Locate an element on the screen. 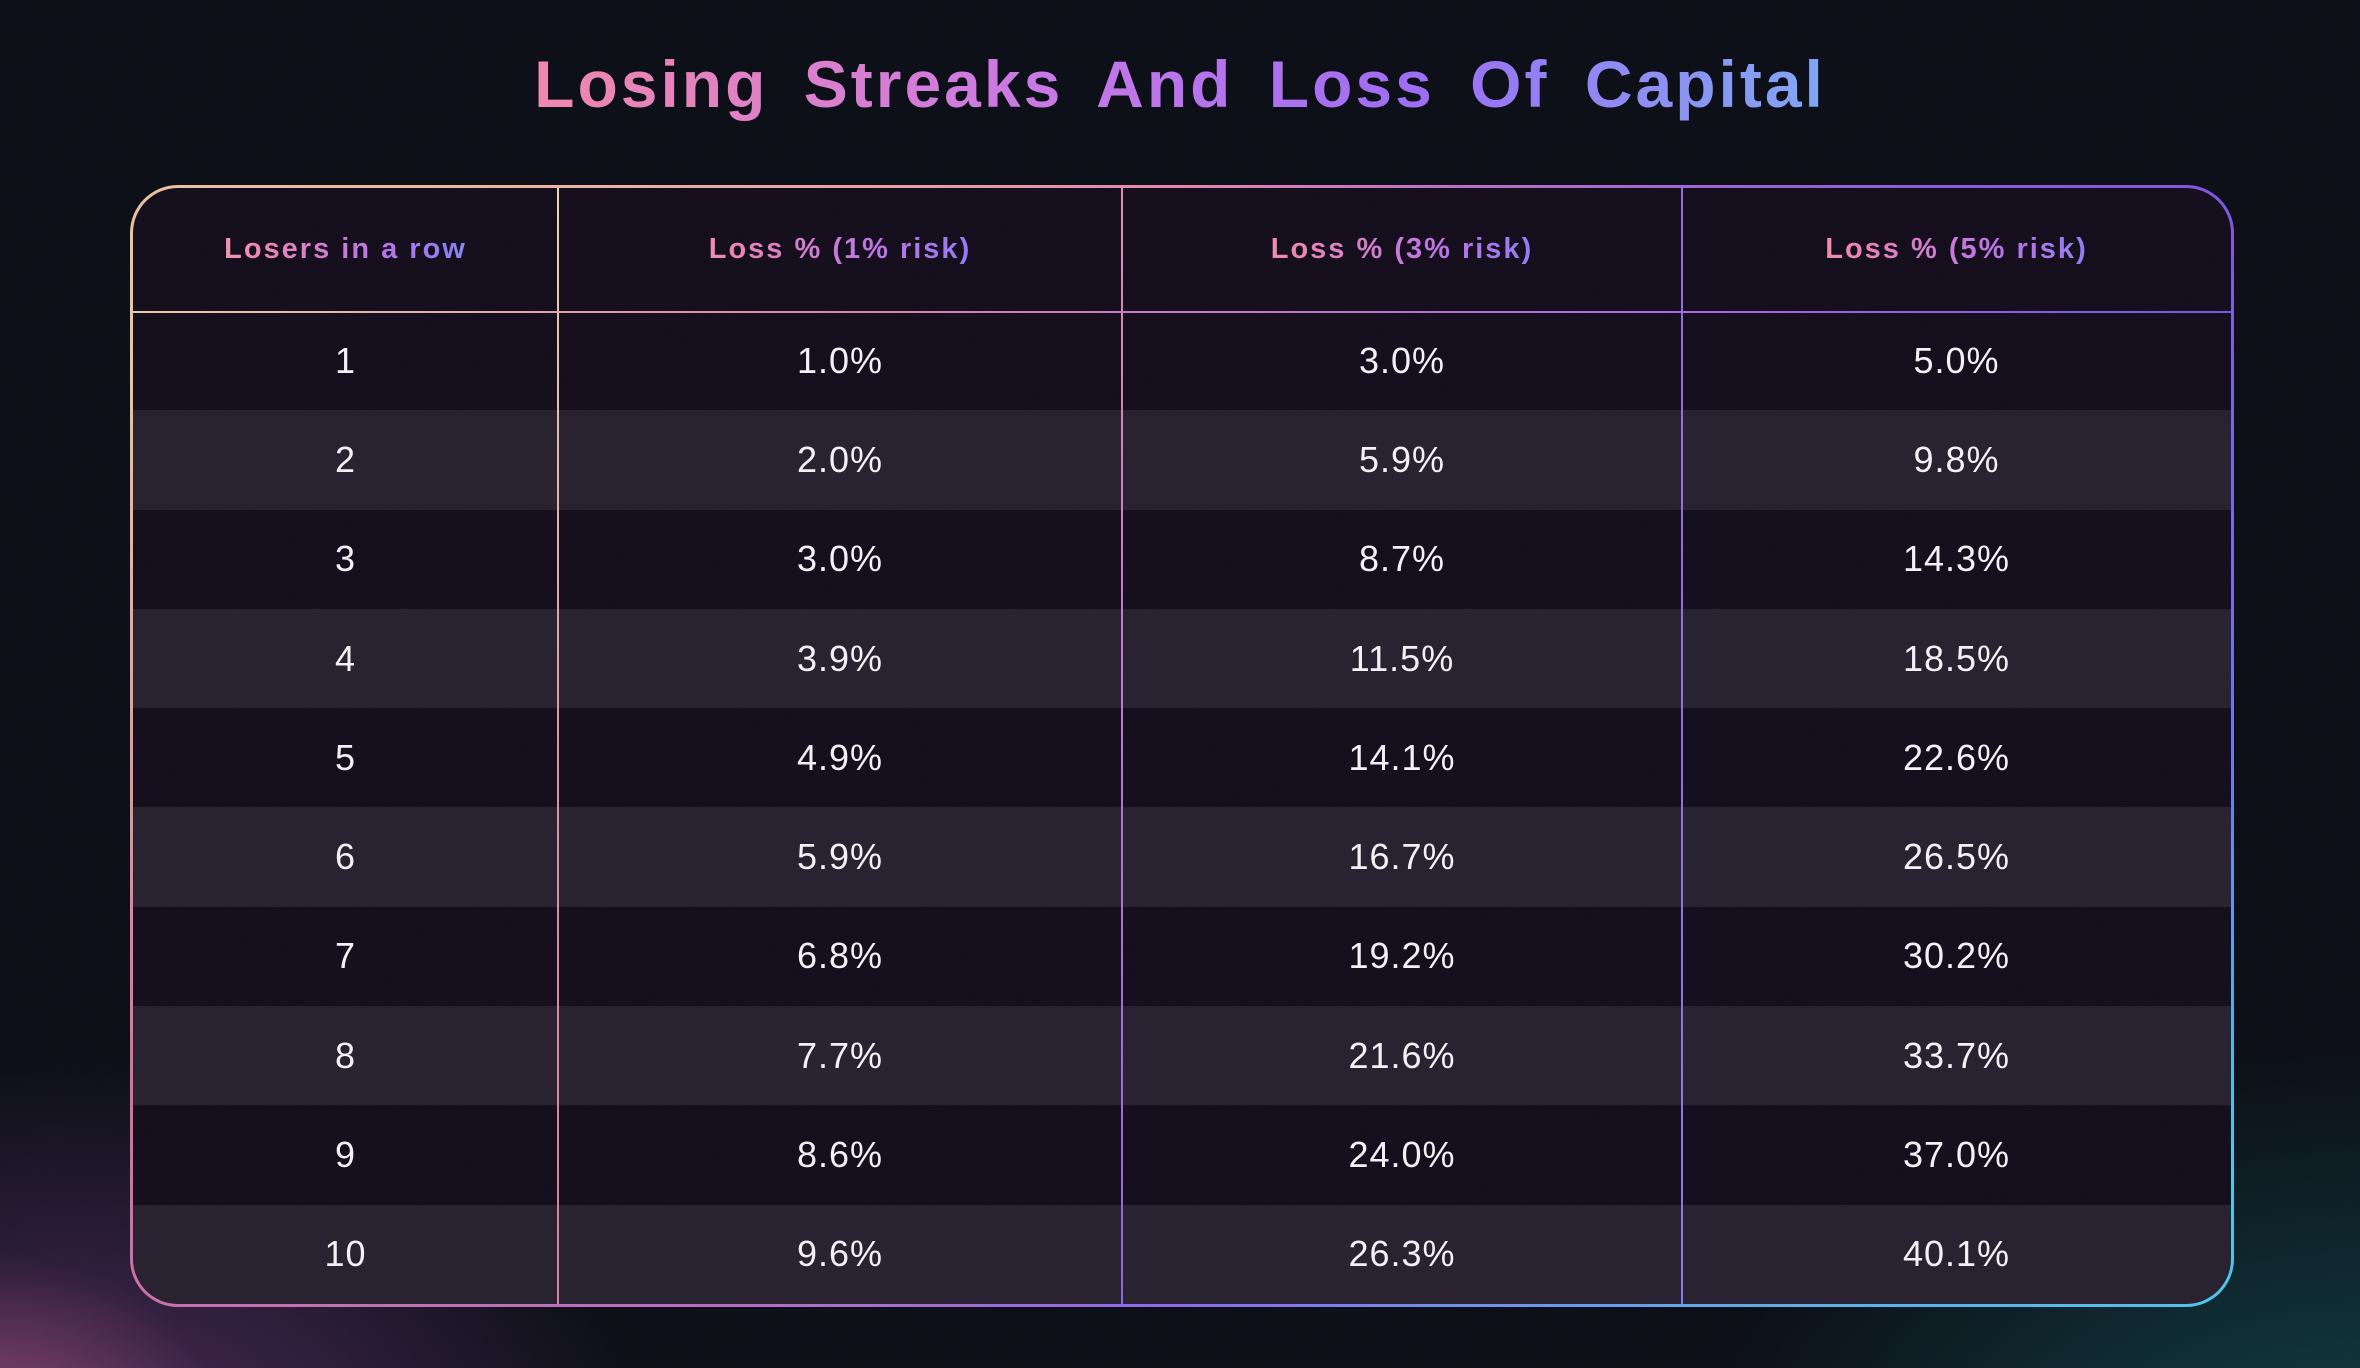  loss-5pct-cell: 40.1% is located at coordinates (1956, 1254).